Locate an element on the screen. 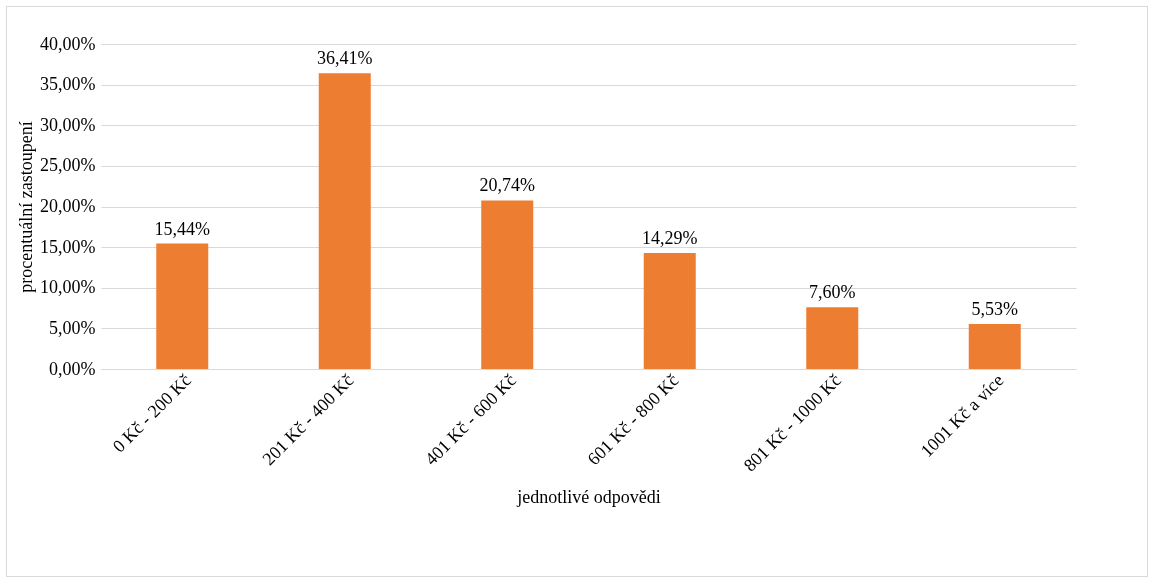 This screenshot has width=1156, height=585. x-tick-label: 0 Kč - 200 Kč is located at coordinates (151, 413).